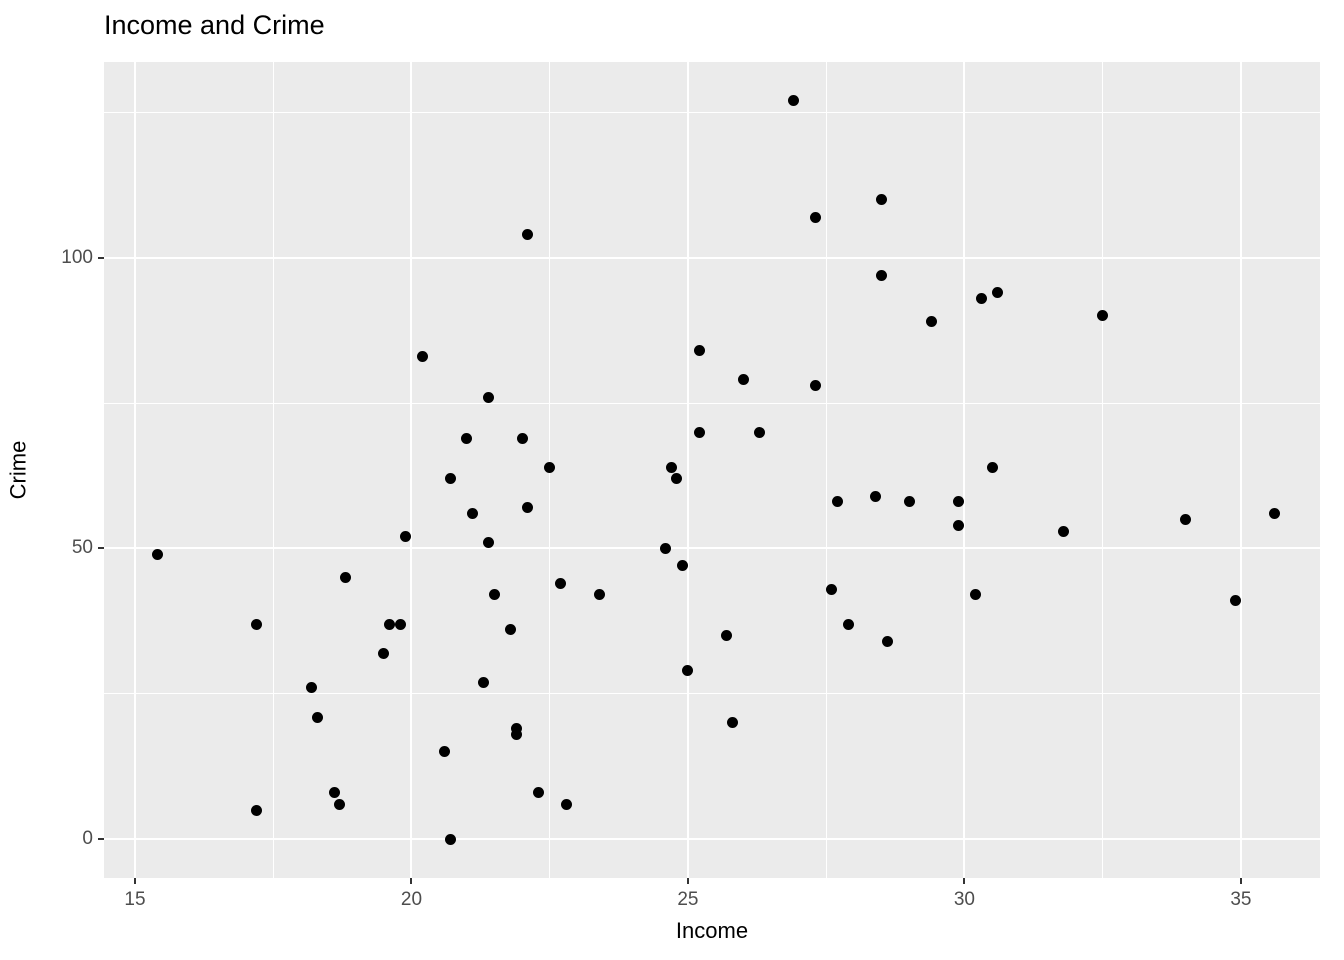 Image resolution: width=1344 pixels, height=960 pixels. What do you see at coordinates (712, 898) in the screenshot?
I see `x-axis: 15 20 25 30 35` at bounding box center [712, 898].